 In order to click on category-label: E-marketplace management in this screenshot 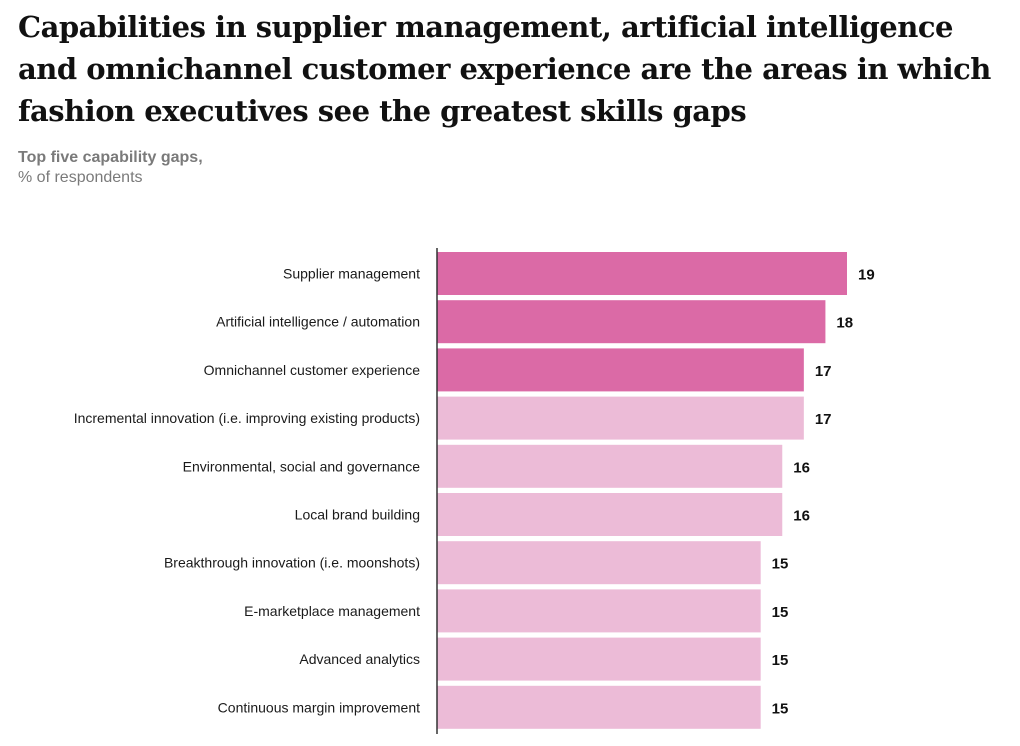, I will do `click(332, 611)`.